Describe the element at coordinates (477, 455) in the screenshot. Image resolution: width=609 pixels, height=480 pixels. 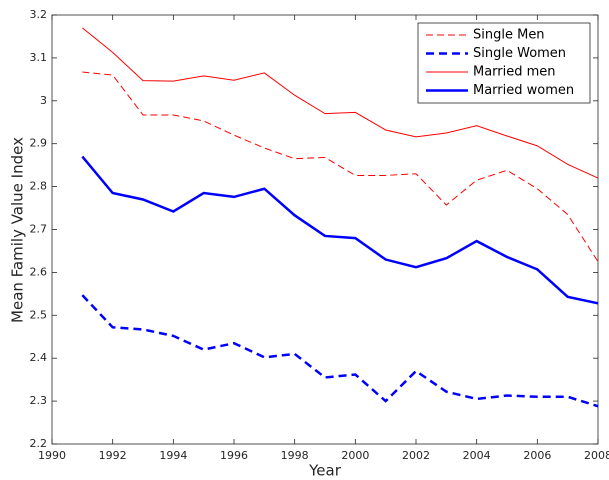
I see `x-tick-label: 2004` at that location.